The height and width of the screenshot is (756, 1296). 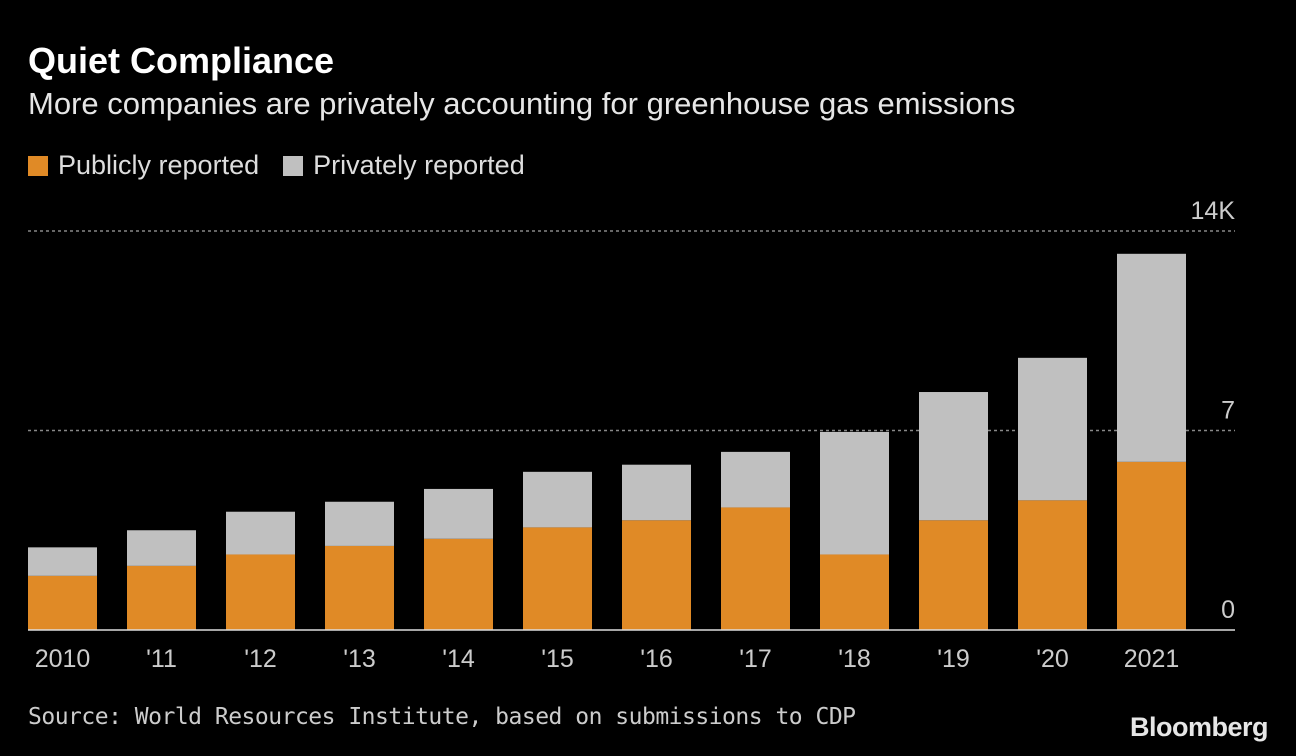 What do you see at coordinates (276, 165) in the screenshot?
I see `legend: Publicly reported Privately reported` at bounding box center [276, 165].